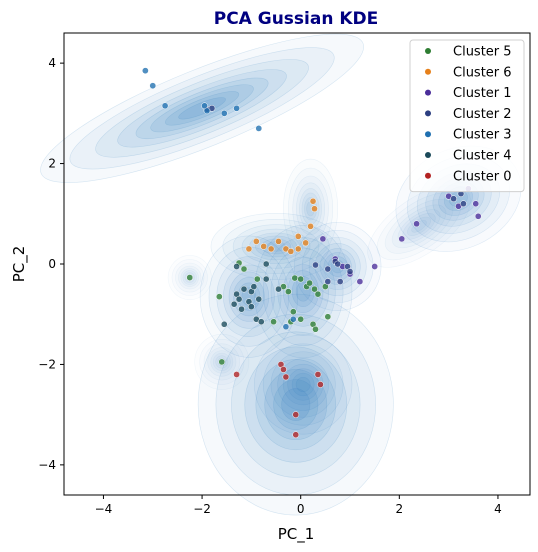 This screenshot has width=538, height=552. What do you see at coordinates (19, 264) in the screenshot?
I see `y-axis-label: PC_2` at bounding box center [19, 264].